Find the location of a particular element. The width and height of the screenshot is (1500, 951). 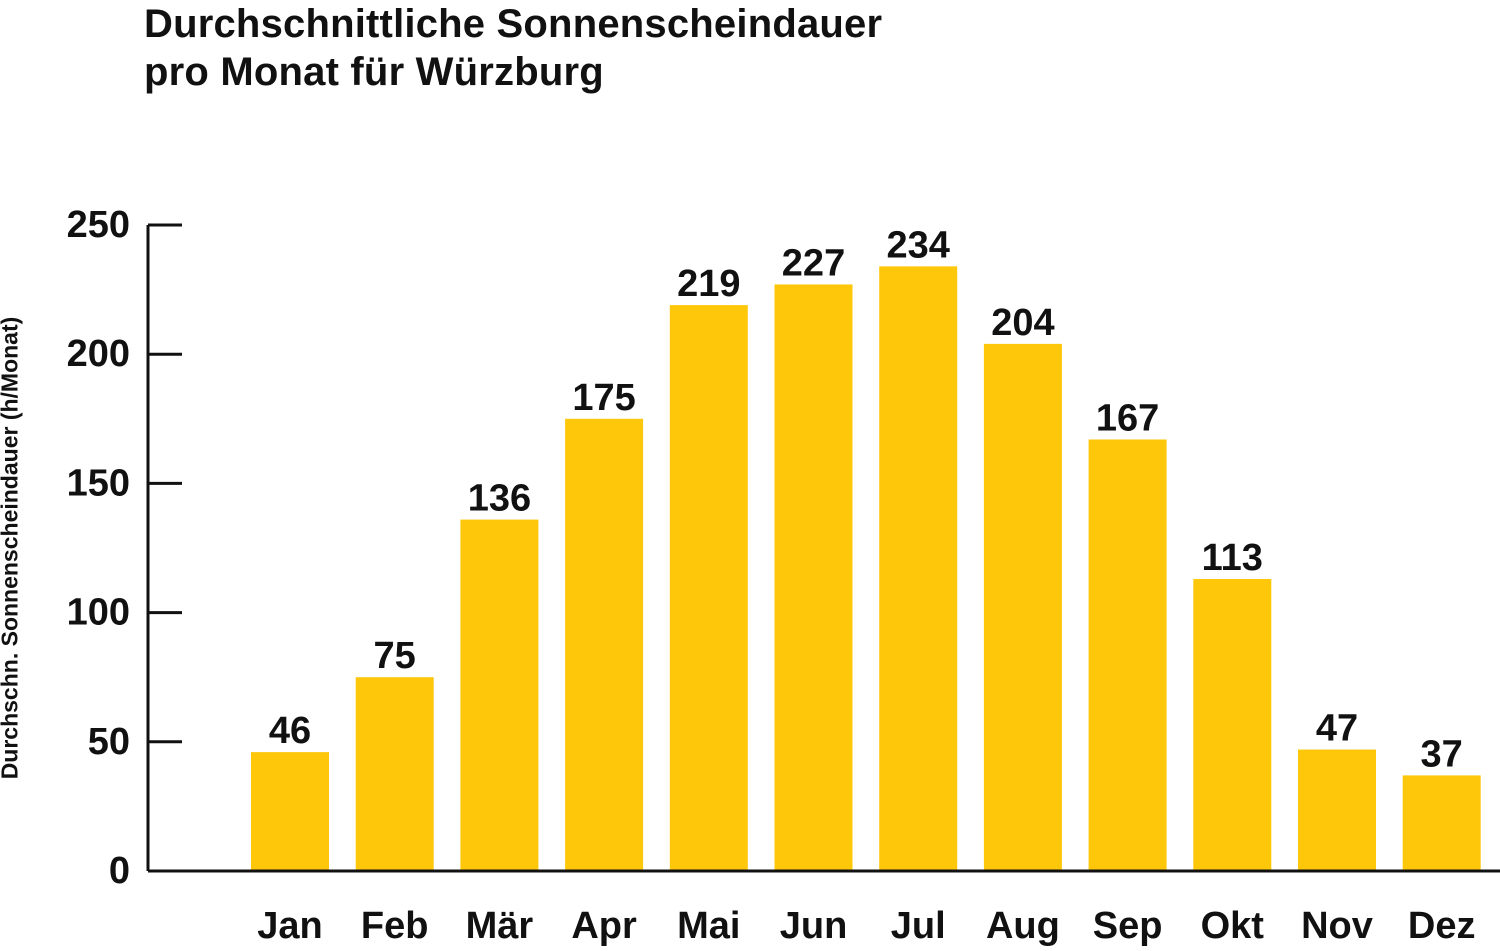

bar-value-label-Jan: 46 is located at coordinates (290, 731).